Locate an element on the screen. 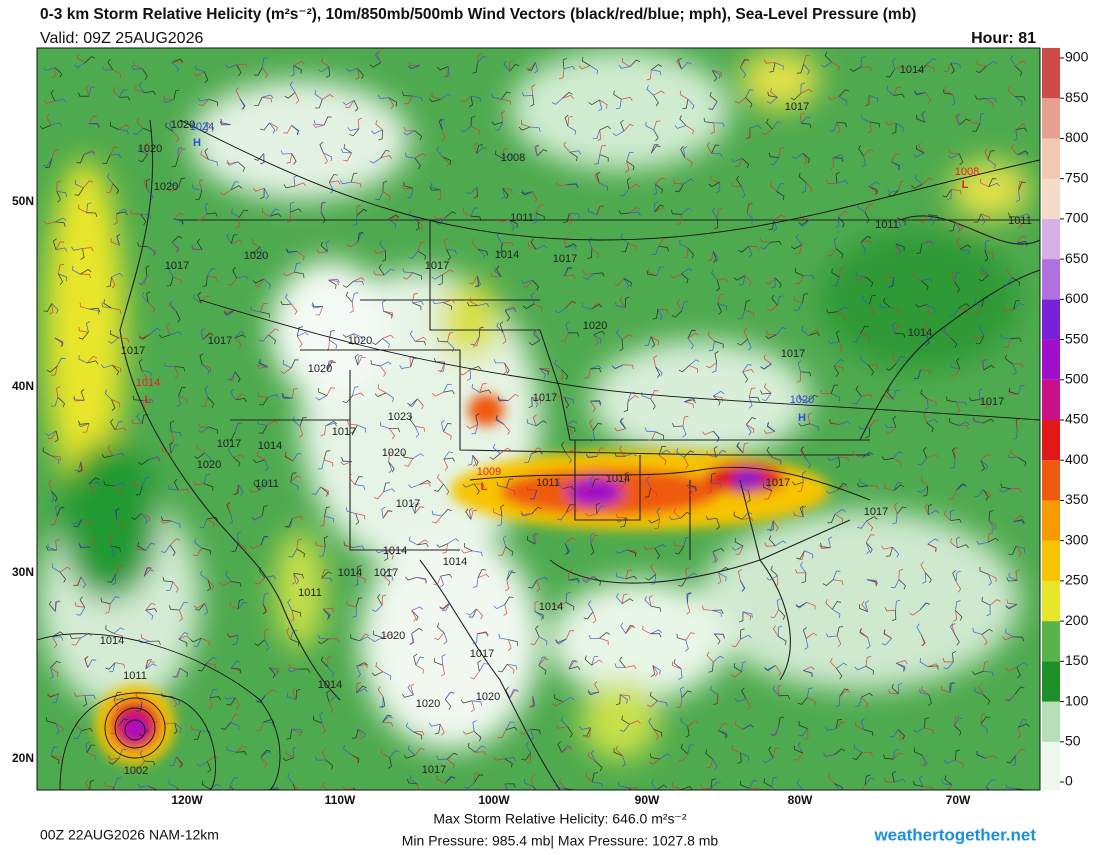  isobar-label: 1017 is located at coordinates (408, 504).